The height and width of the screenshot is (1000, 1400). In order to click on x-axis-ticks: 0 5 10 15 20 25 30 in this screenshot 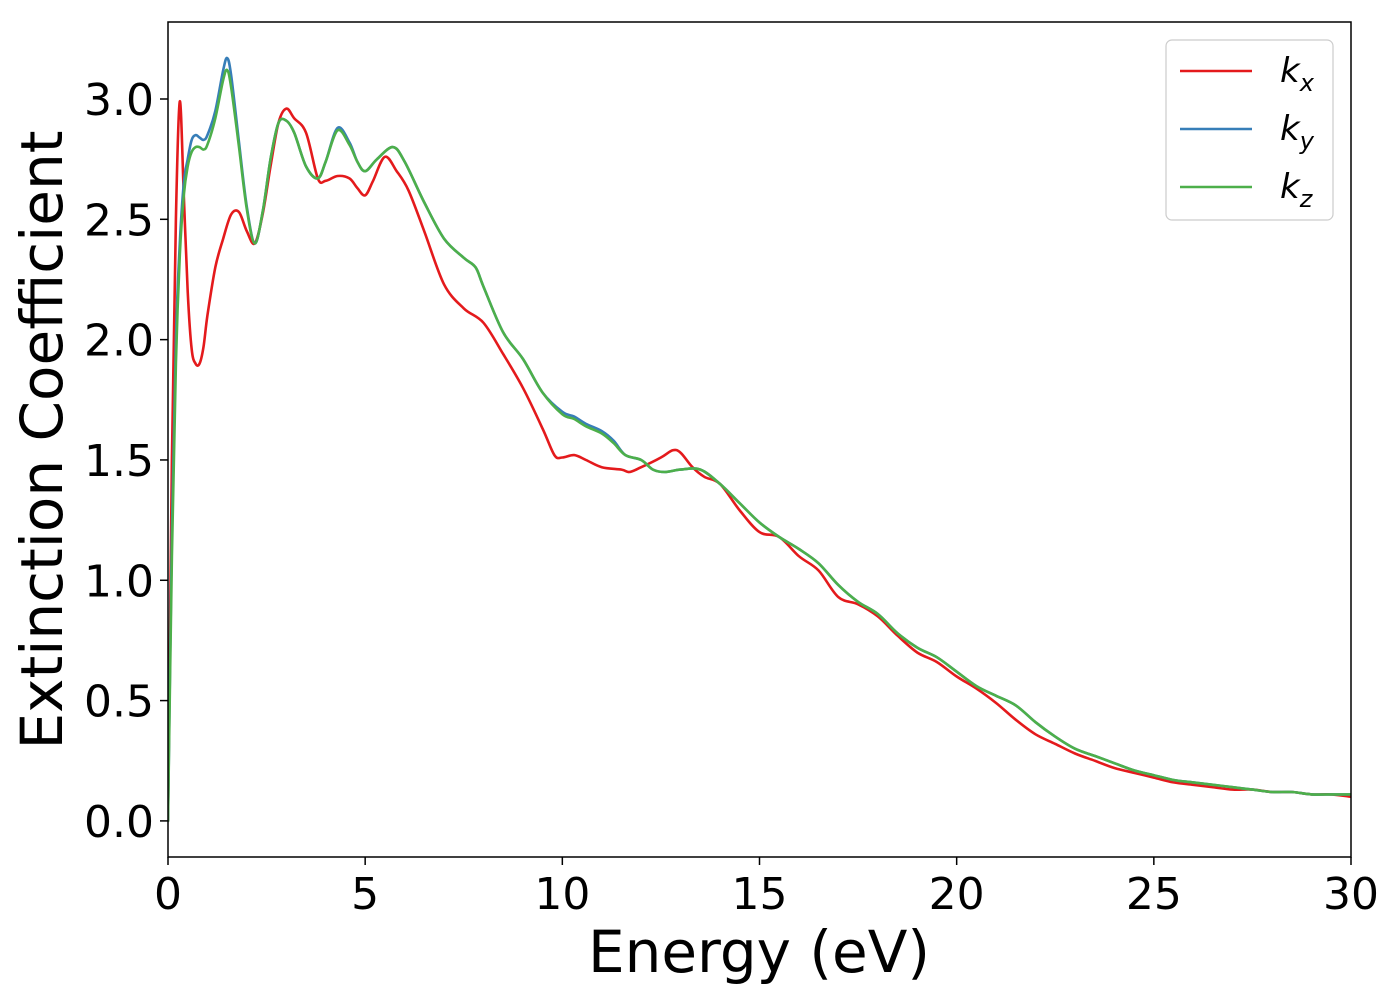, I will do `click(766, 888)`.